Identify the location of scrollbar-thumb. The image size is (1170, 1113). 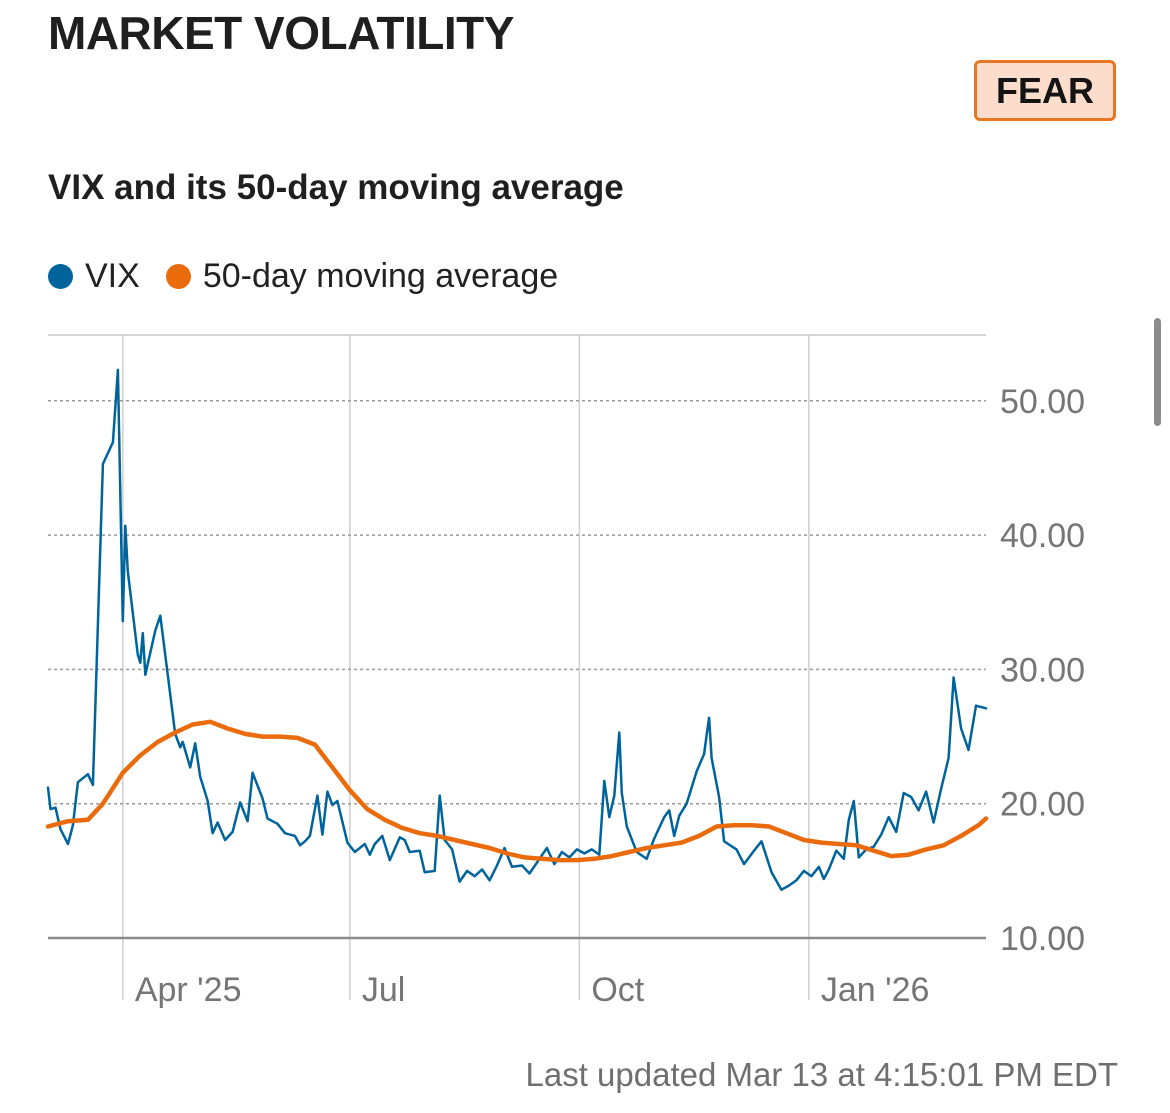
(1157, 372).